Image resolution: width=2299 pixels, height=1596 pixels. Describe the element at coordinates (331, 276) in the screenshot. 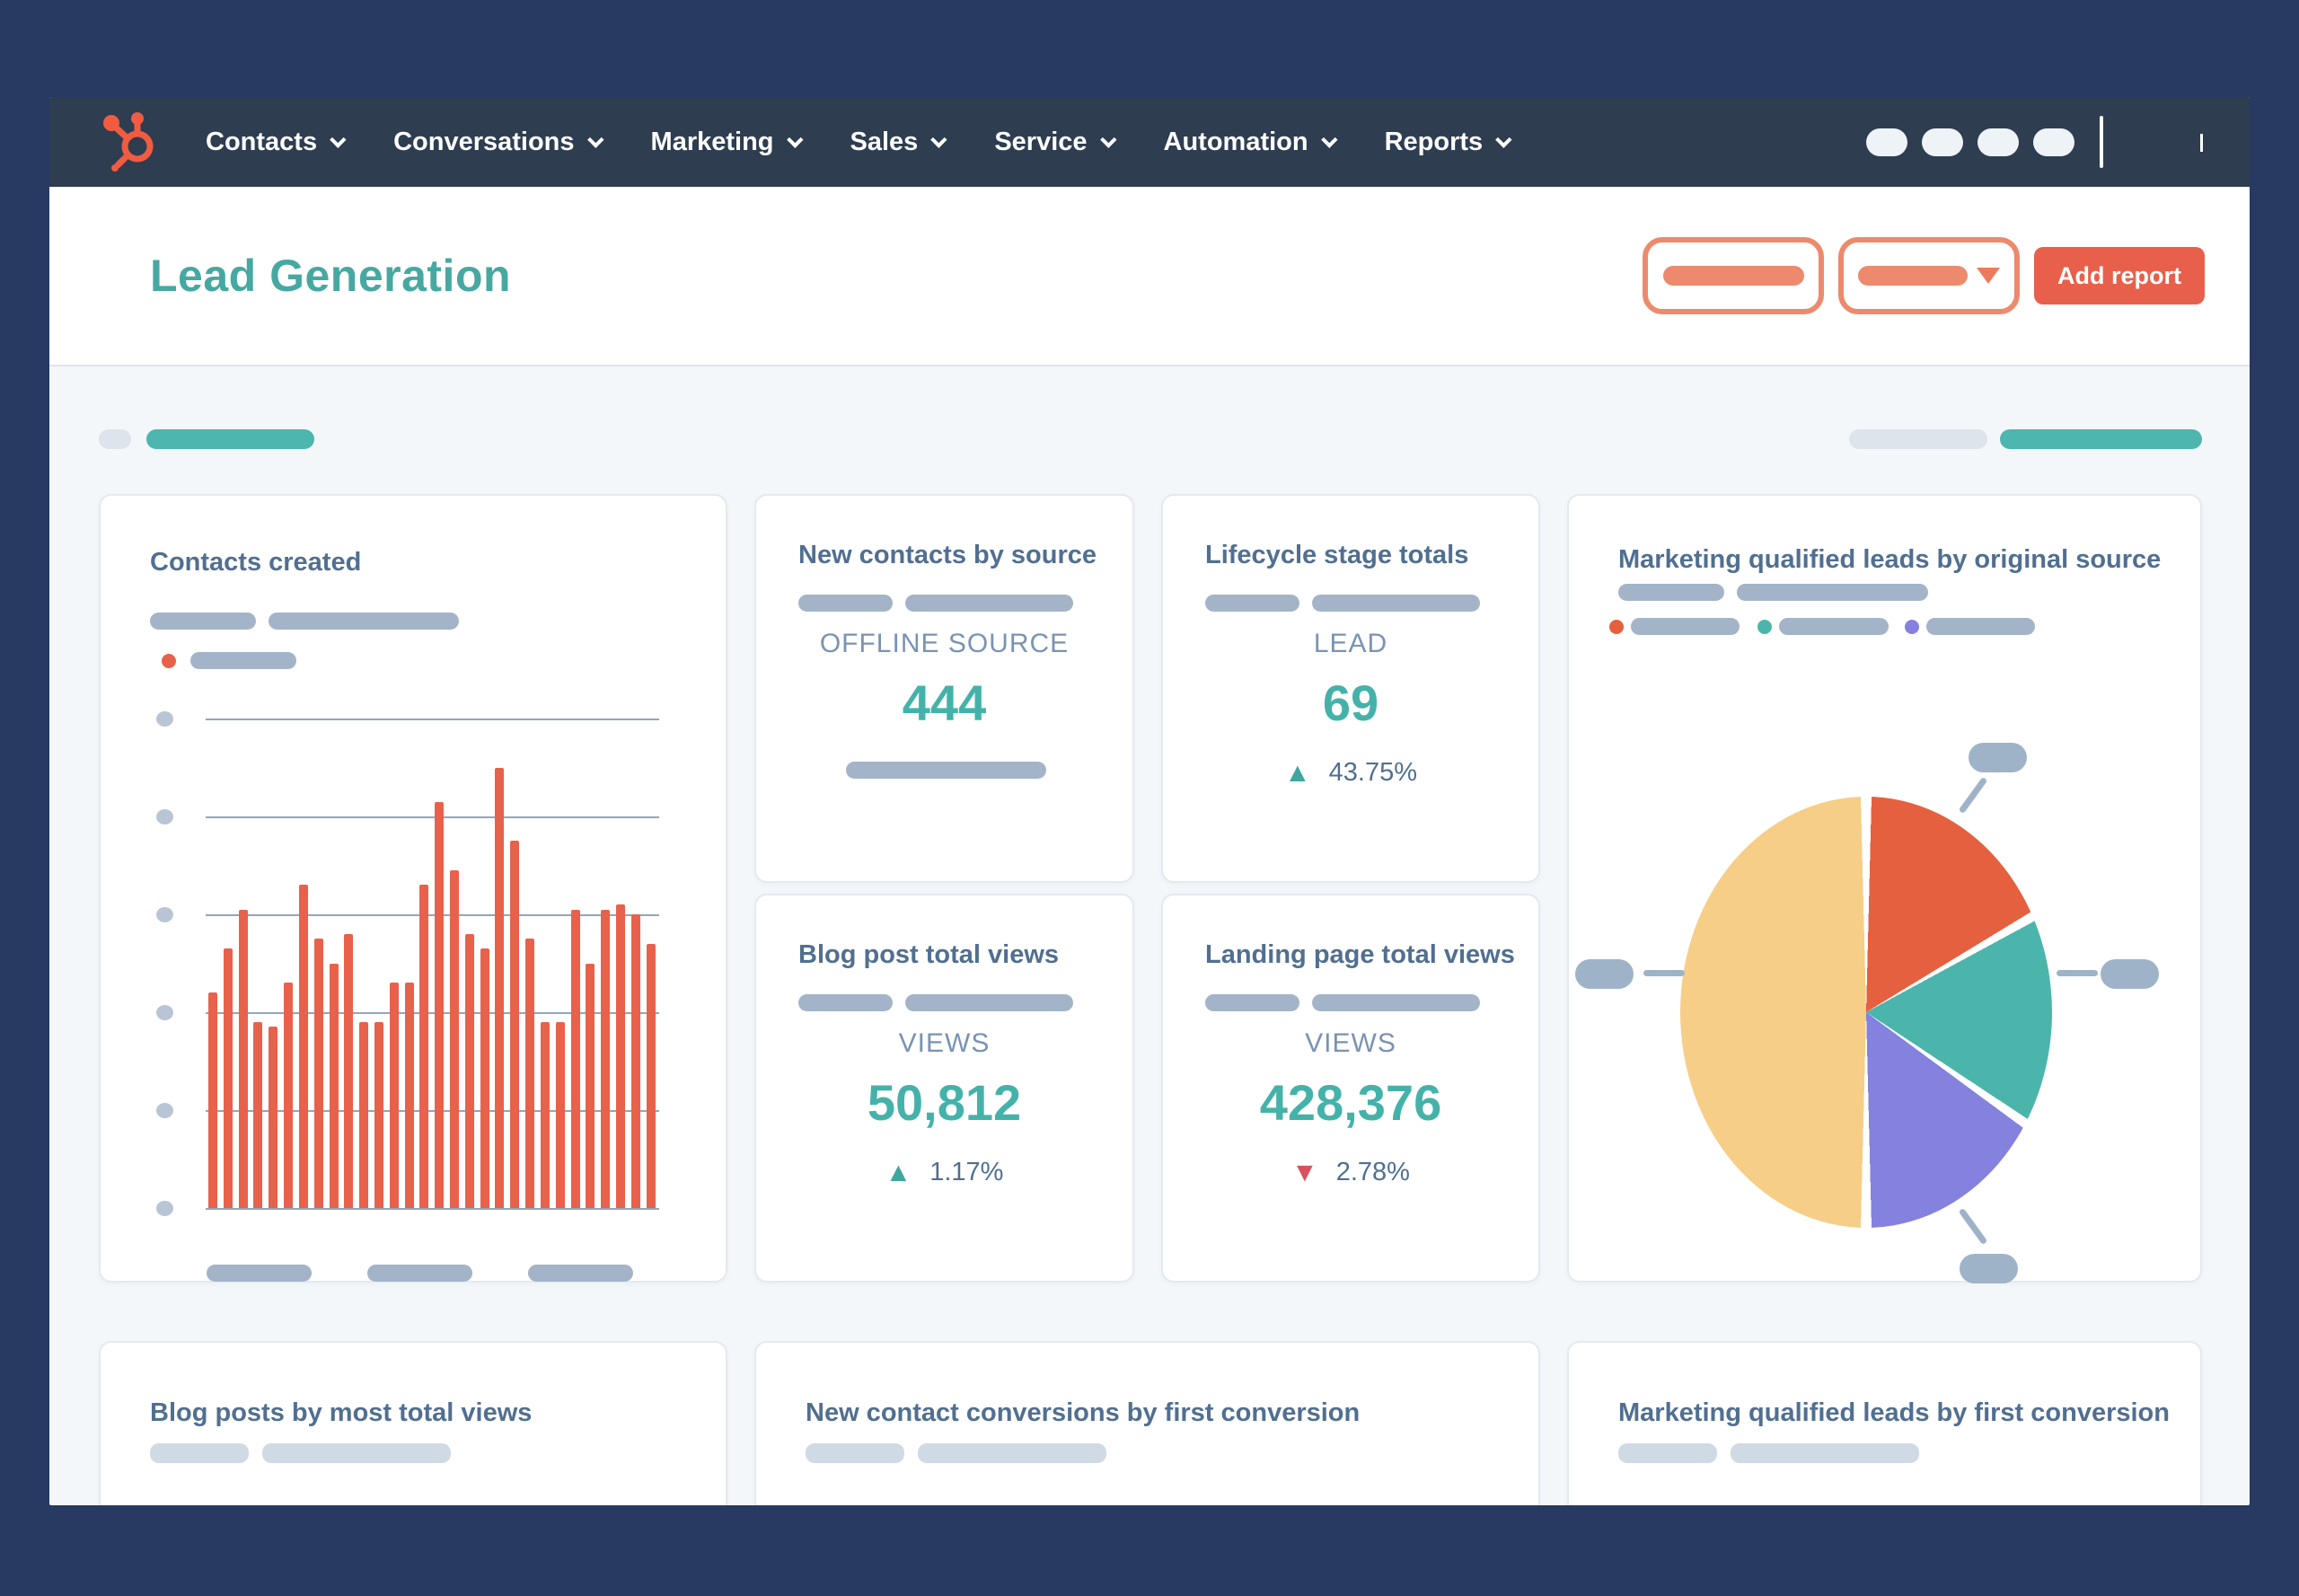

I see `page-title: Lead Generation` at that location.